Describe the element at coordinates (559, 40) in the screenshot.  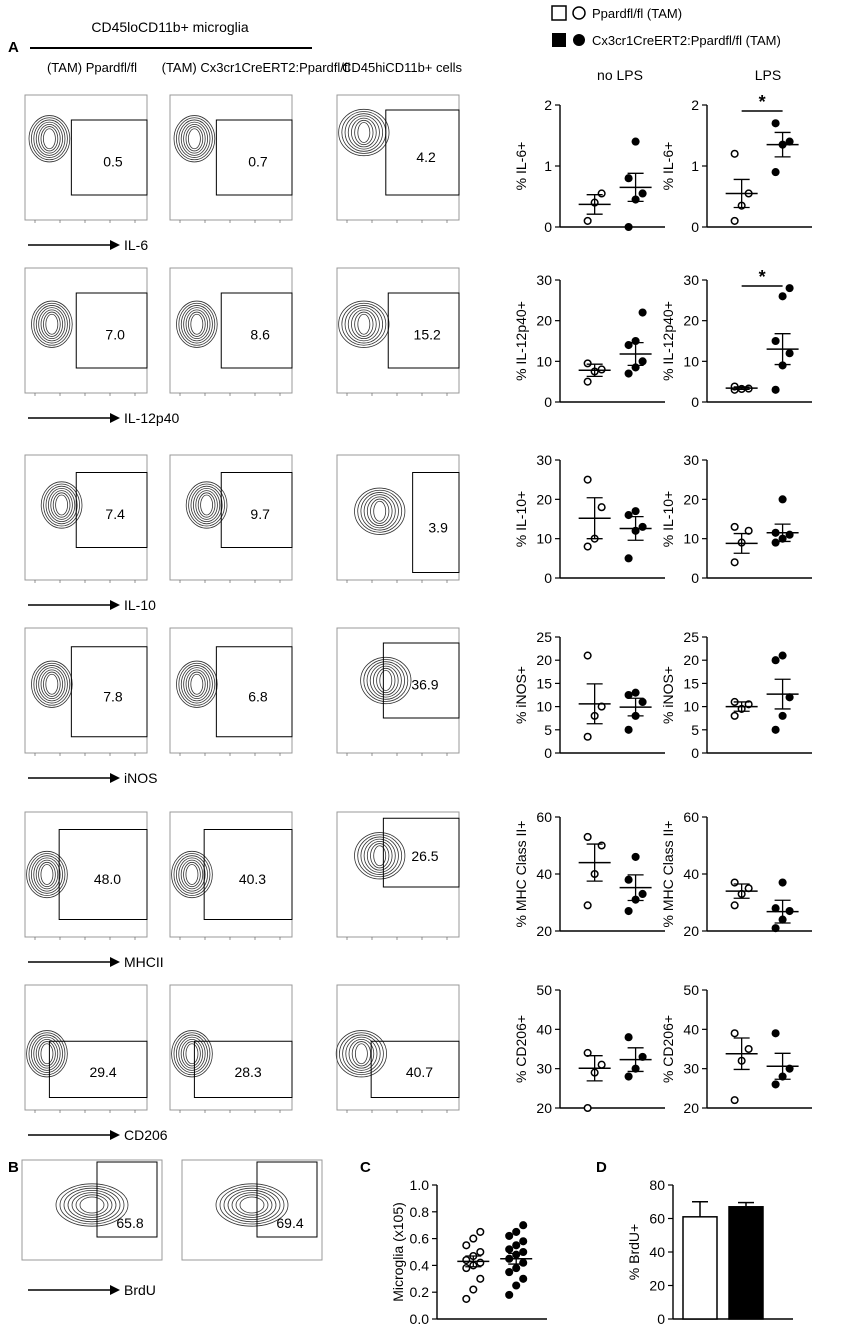
I see `legend-ko-square` at that location.